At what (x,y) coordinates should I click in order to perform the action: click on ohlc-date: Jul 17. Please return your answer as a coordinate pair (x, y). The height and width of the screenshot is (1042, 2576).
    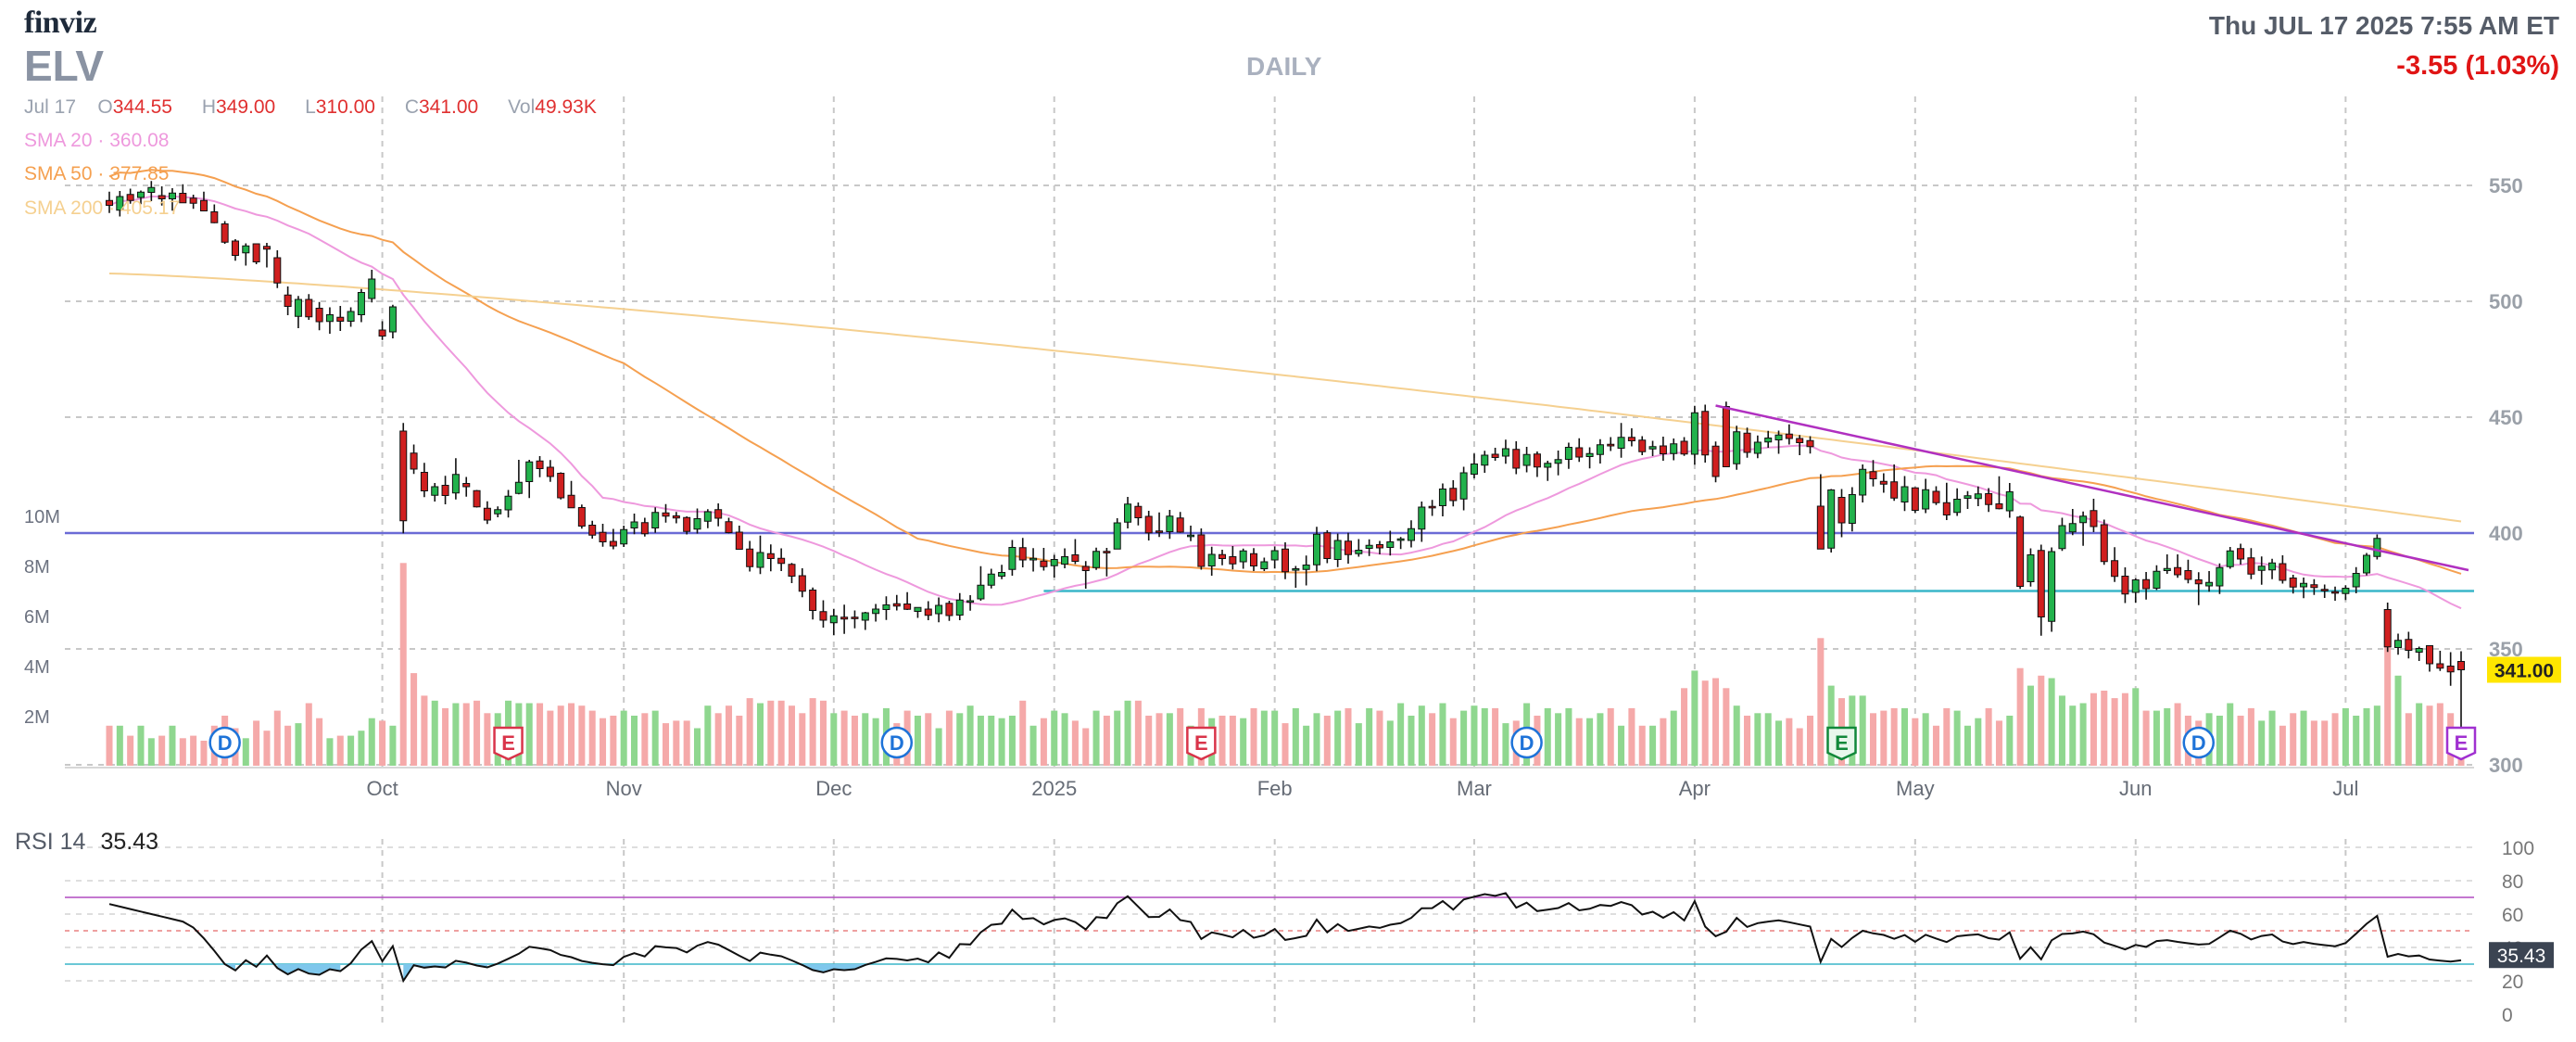
    Looking at the image, I should click on (51, 107).